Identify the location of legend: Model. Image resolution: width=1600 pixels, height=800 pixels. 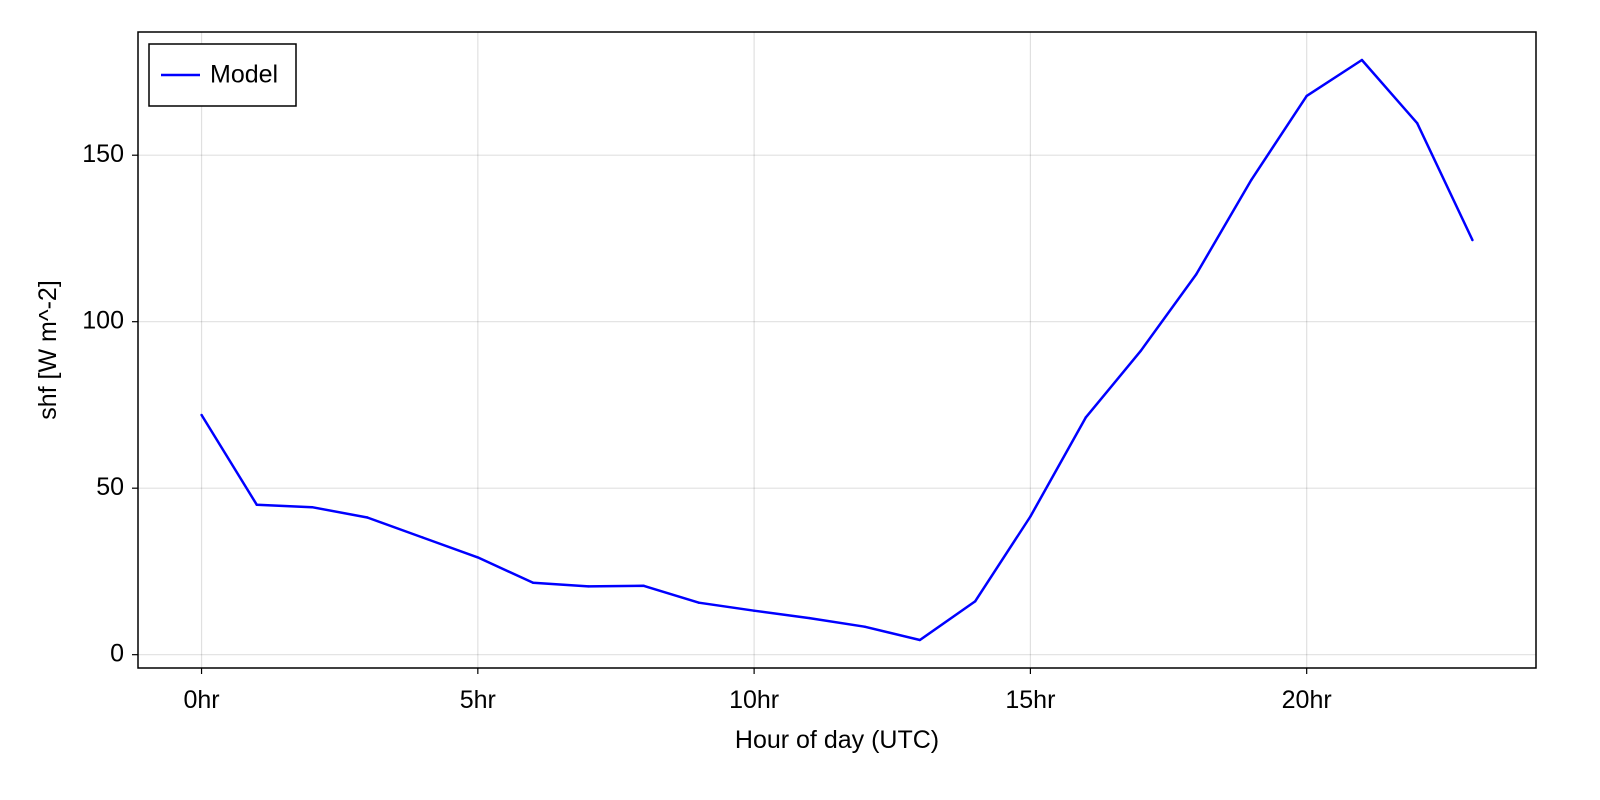
(222, 75).